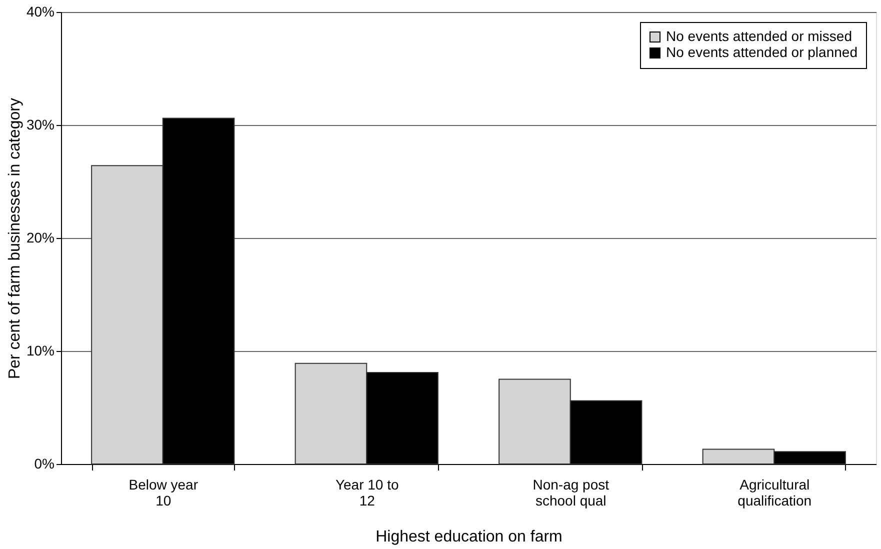 The width and height of the screenshot is (881, 549). Describe the element at coordinates (40, 12) in the screenshot. I see `y-tick-label: 40%` at that location.